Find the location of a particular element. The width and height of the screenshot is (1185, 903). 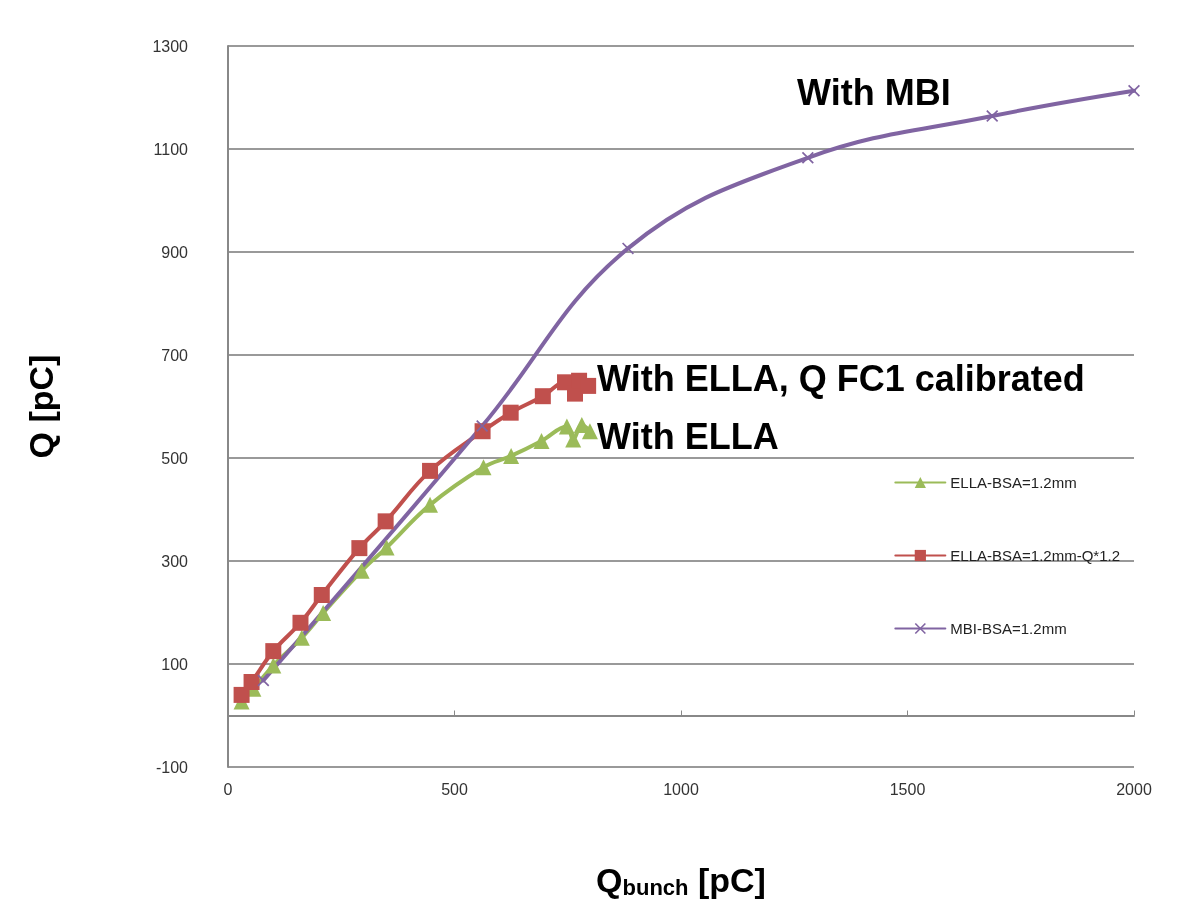

legend-label: ELLA-BSA=1.2mm-Q*1.2 is located at coordinates (1035, 555).